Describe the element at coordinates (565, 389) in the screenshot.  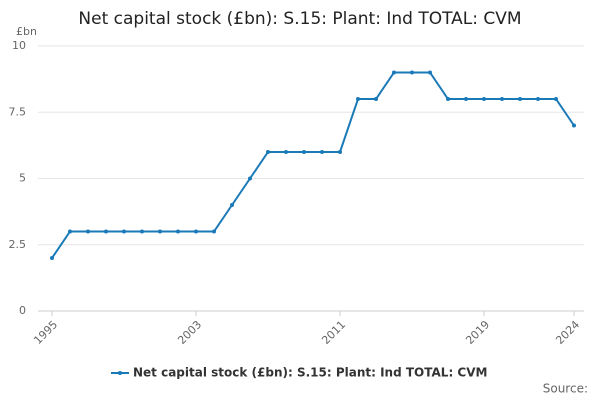
I see `source: Source:` at that location.